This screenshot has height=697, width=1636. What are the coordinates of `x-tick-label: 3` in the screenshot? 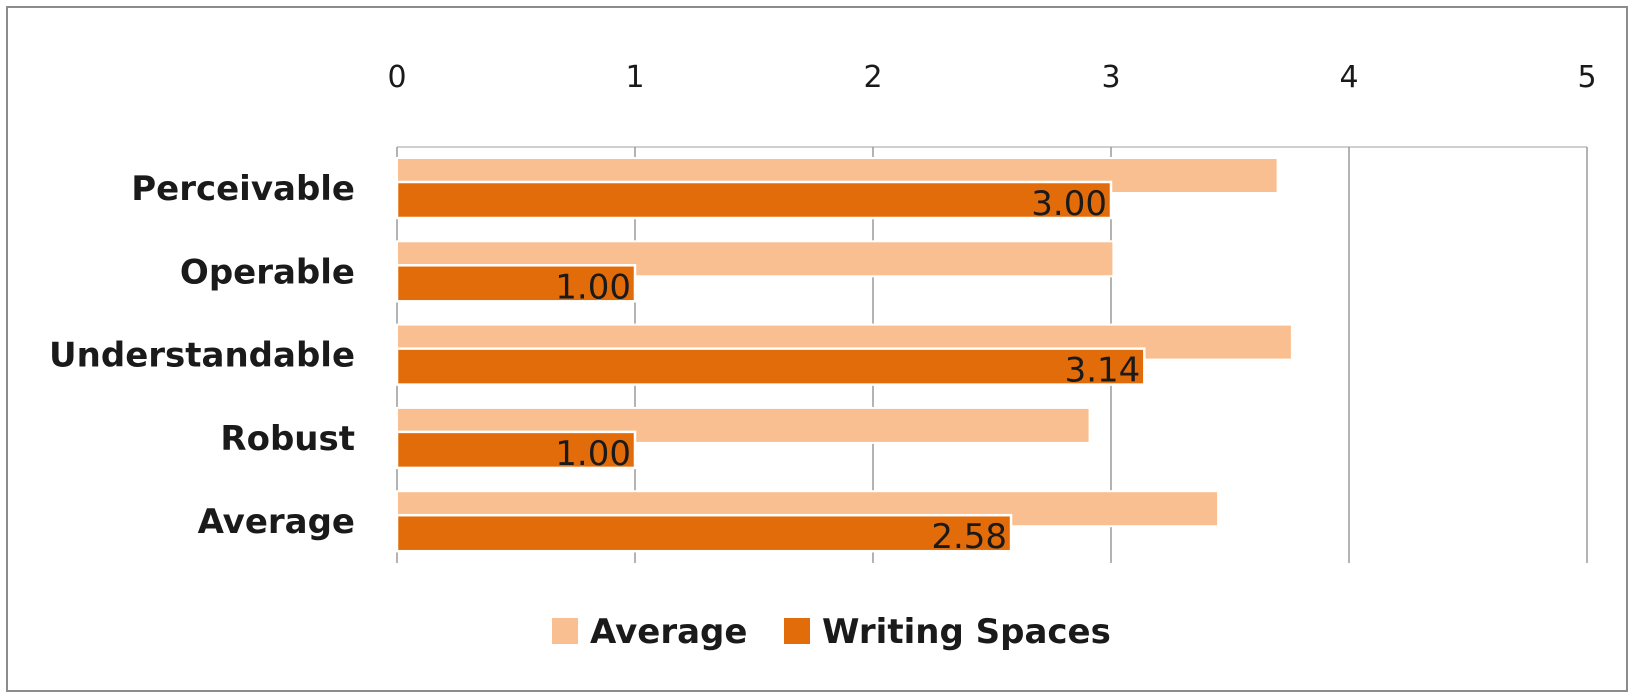 It's located at (1110, 77).